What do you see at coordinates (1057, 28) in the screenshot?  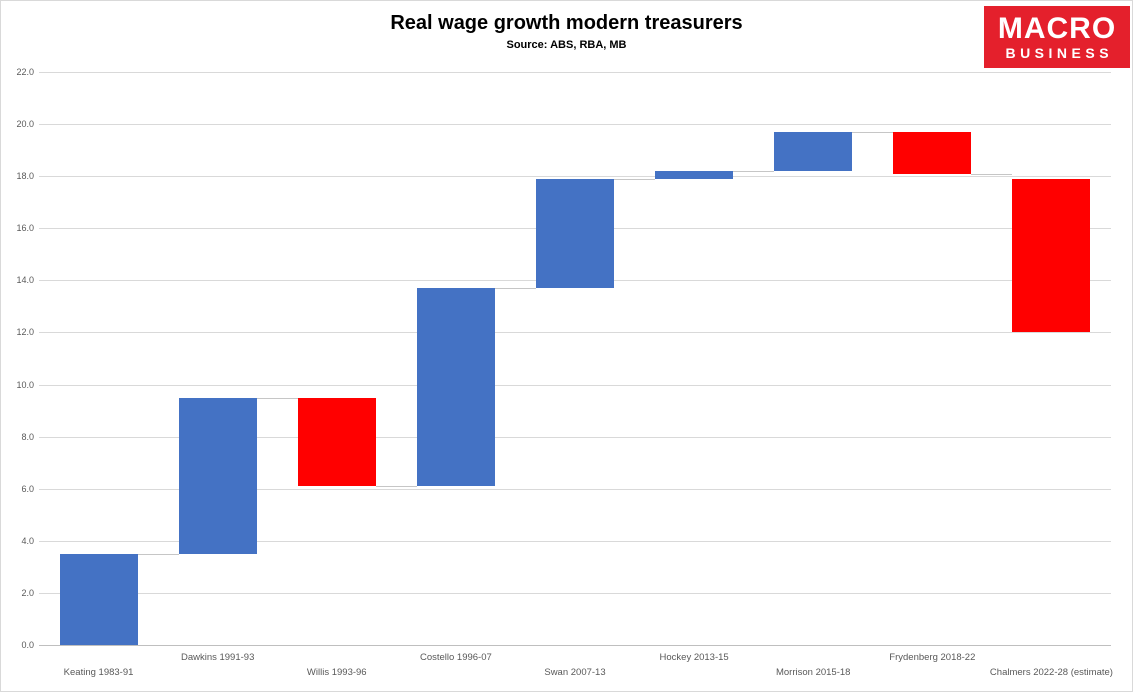 I see `logo-text-macro: MACRO` at bounding box center [1057, 28].